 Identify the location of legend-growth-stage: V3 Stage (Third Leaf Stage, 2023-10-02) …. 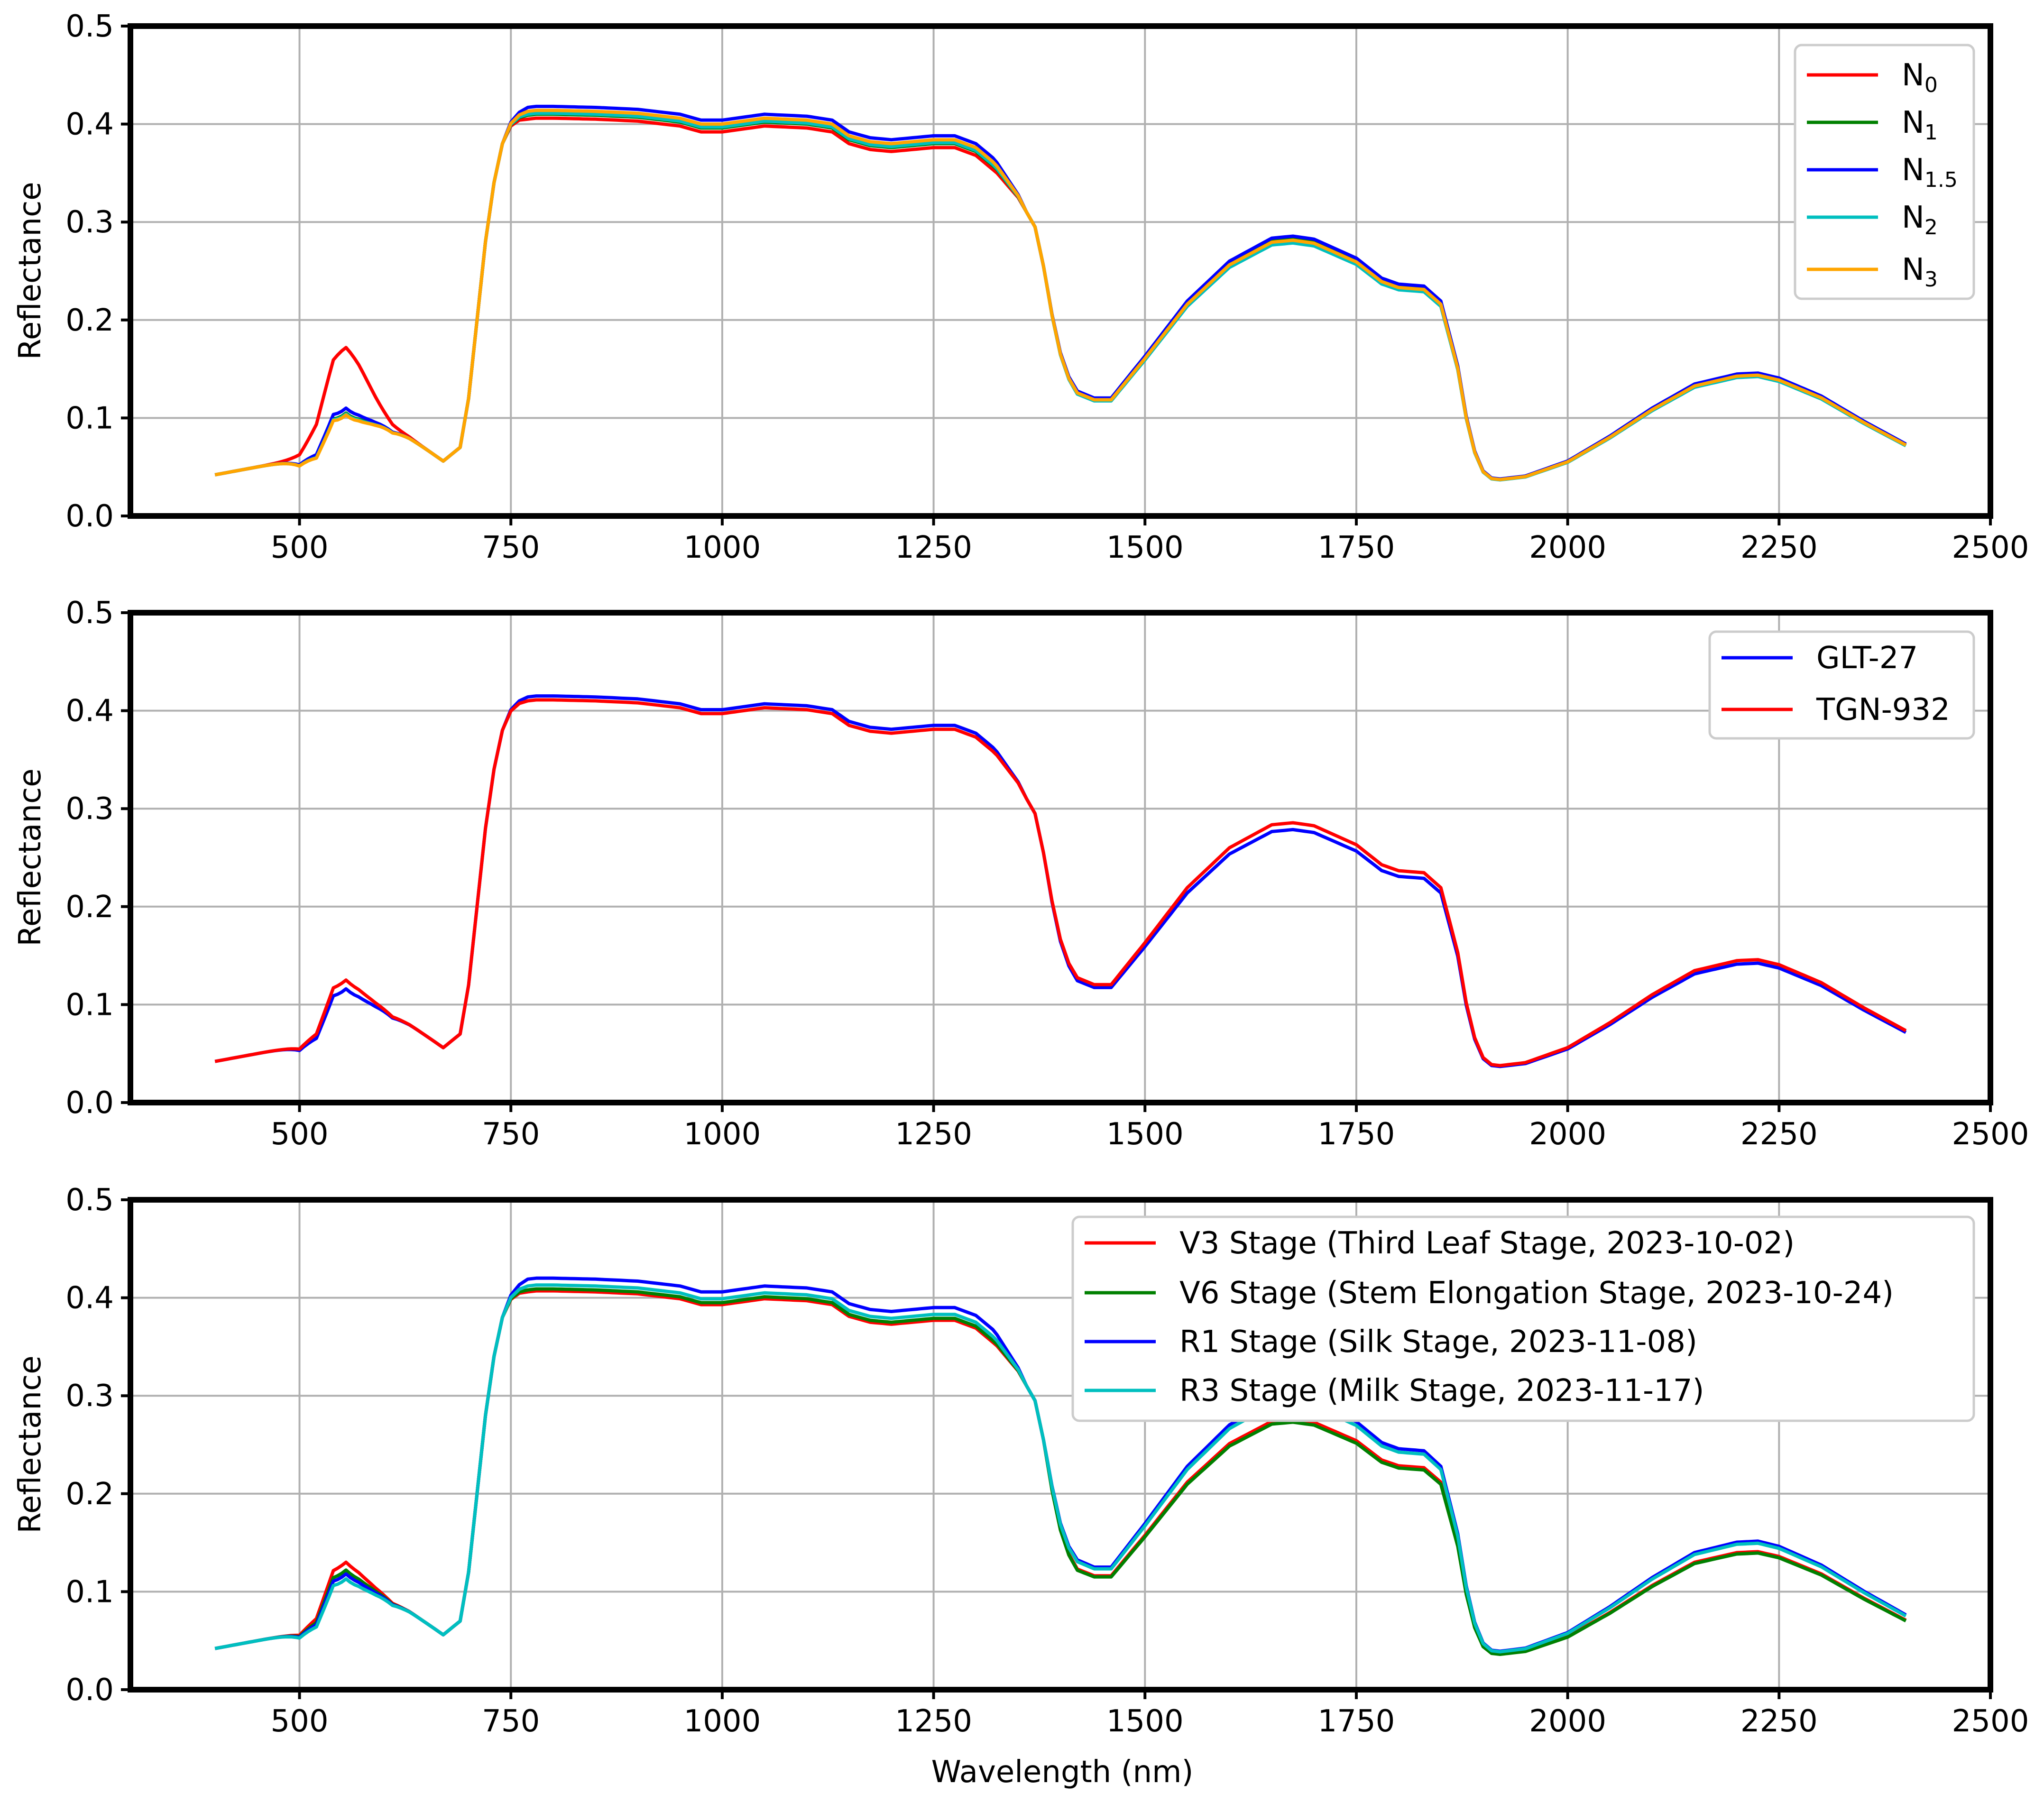
(1523, 1318).